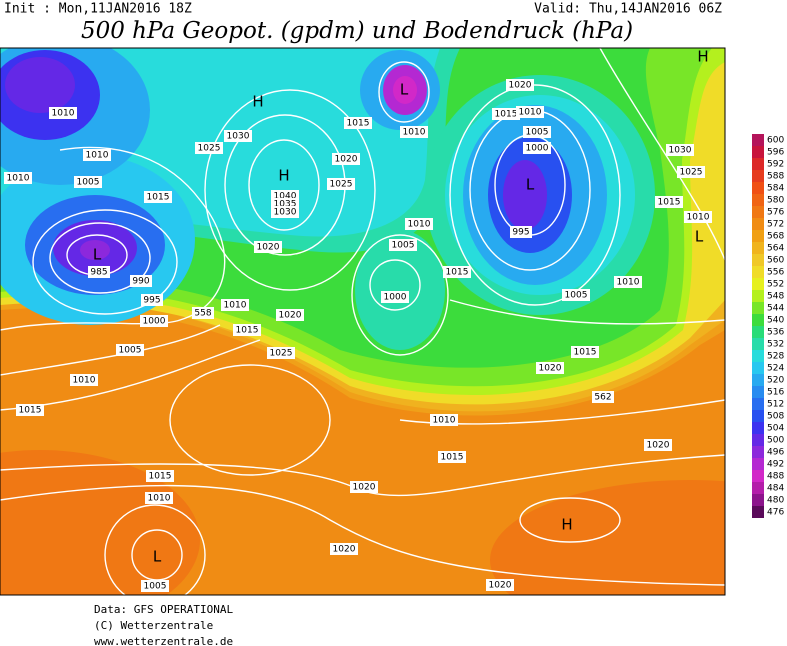  I want to click on colorbar-label: 576, so click(775, 213).